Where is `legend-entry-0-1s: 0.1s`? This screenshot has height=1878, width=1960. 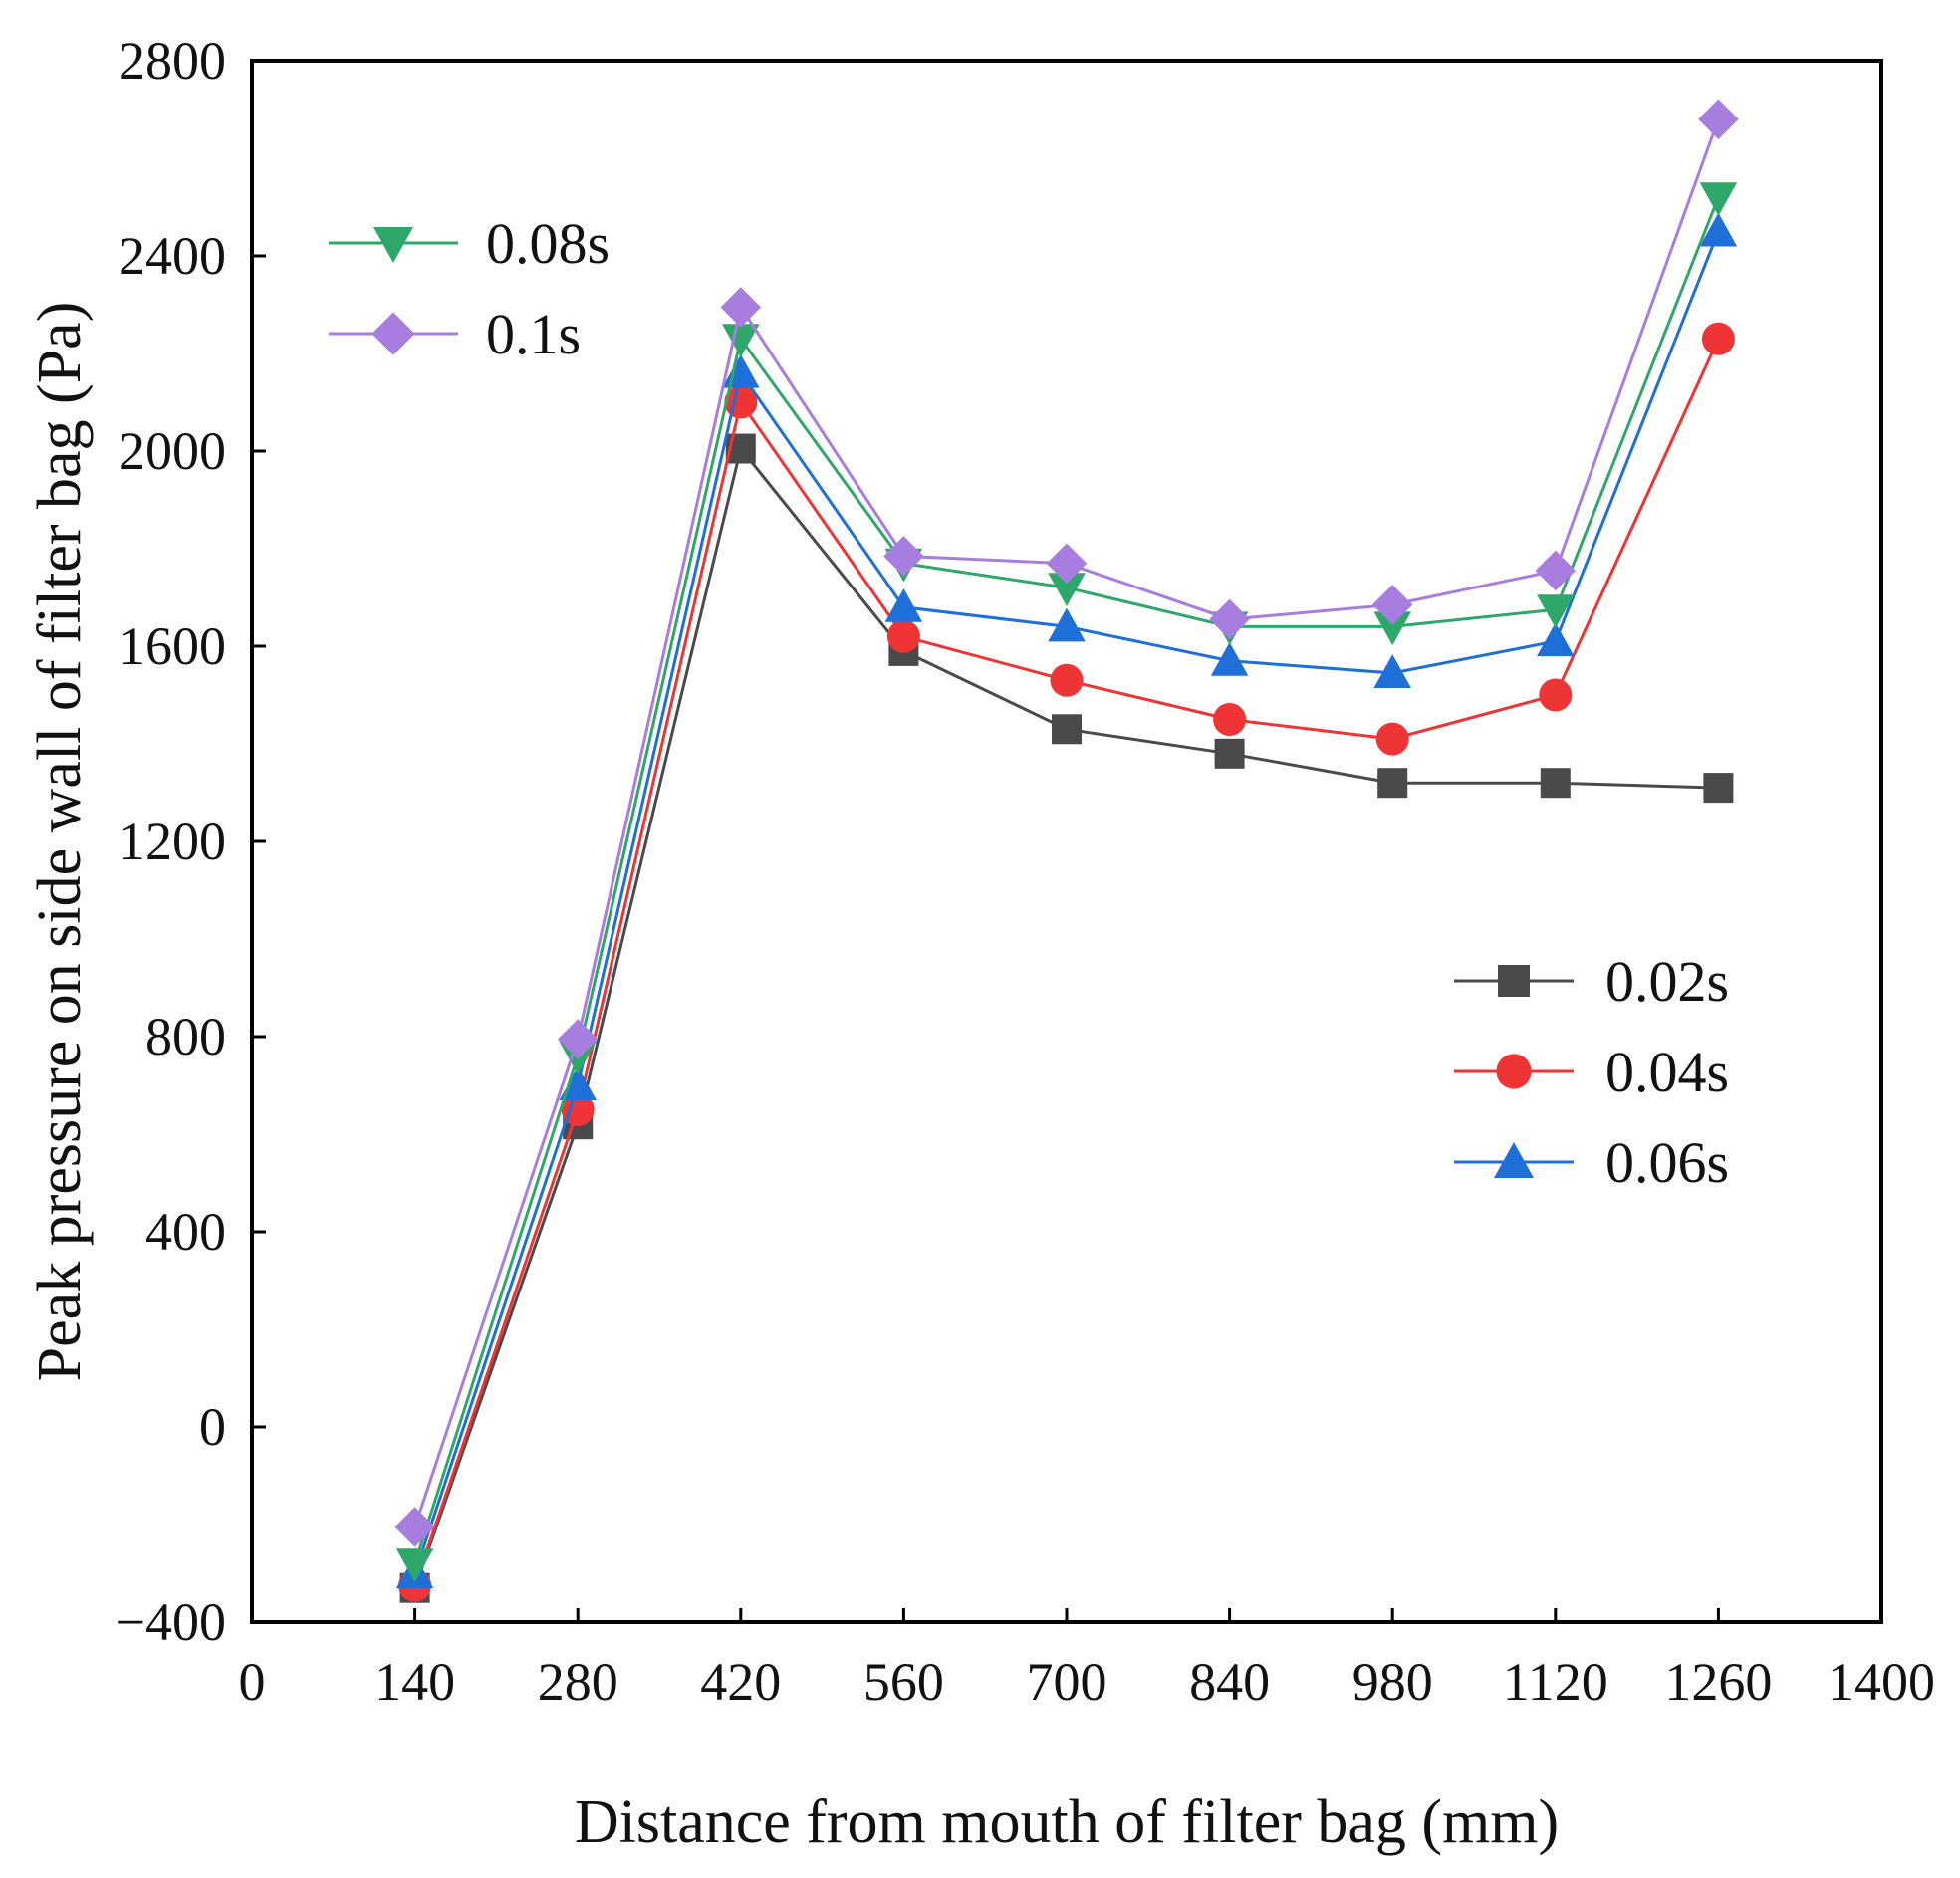 legend-entry-0-1s: 0.1s is located at coordinates (455, 334).